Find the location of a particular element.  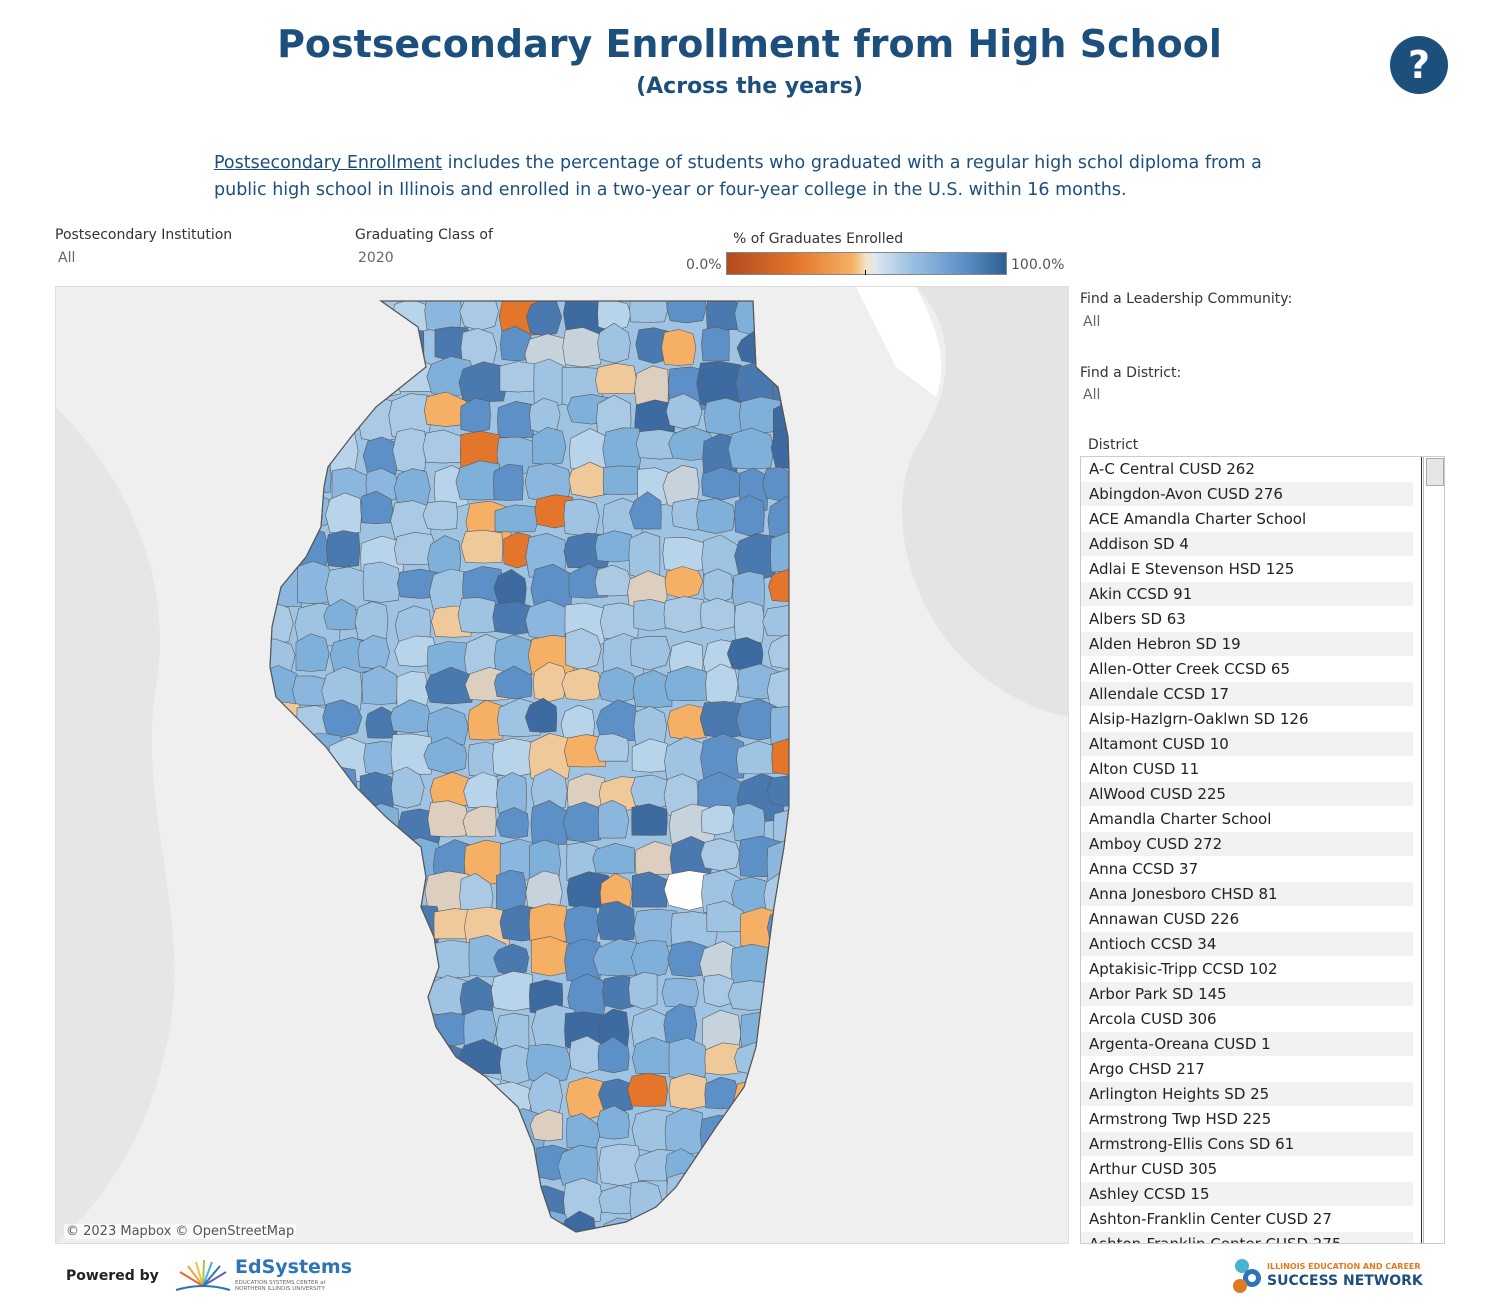

district-list-item: Aptakisic-Tripp CCSD 102 is located at coordinates (1247, 969).